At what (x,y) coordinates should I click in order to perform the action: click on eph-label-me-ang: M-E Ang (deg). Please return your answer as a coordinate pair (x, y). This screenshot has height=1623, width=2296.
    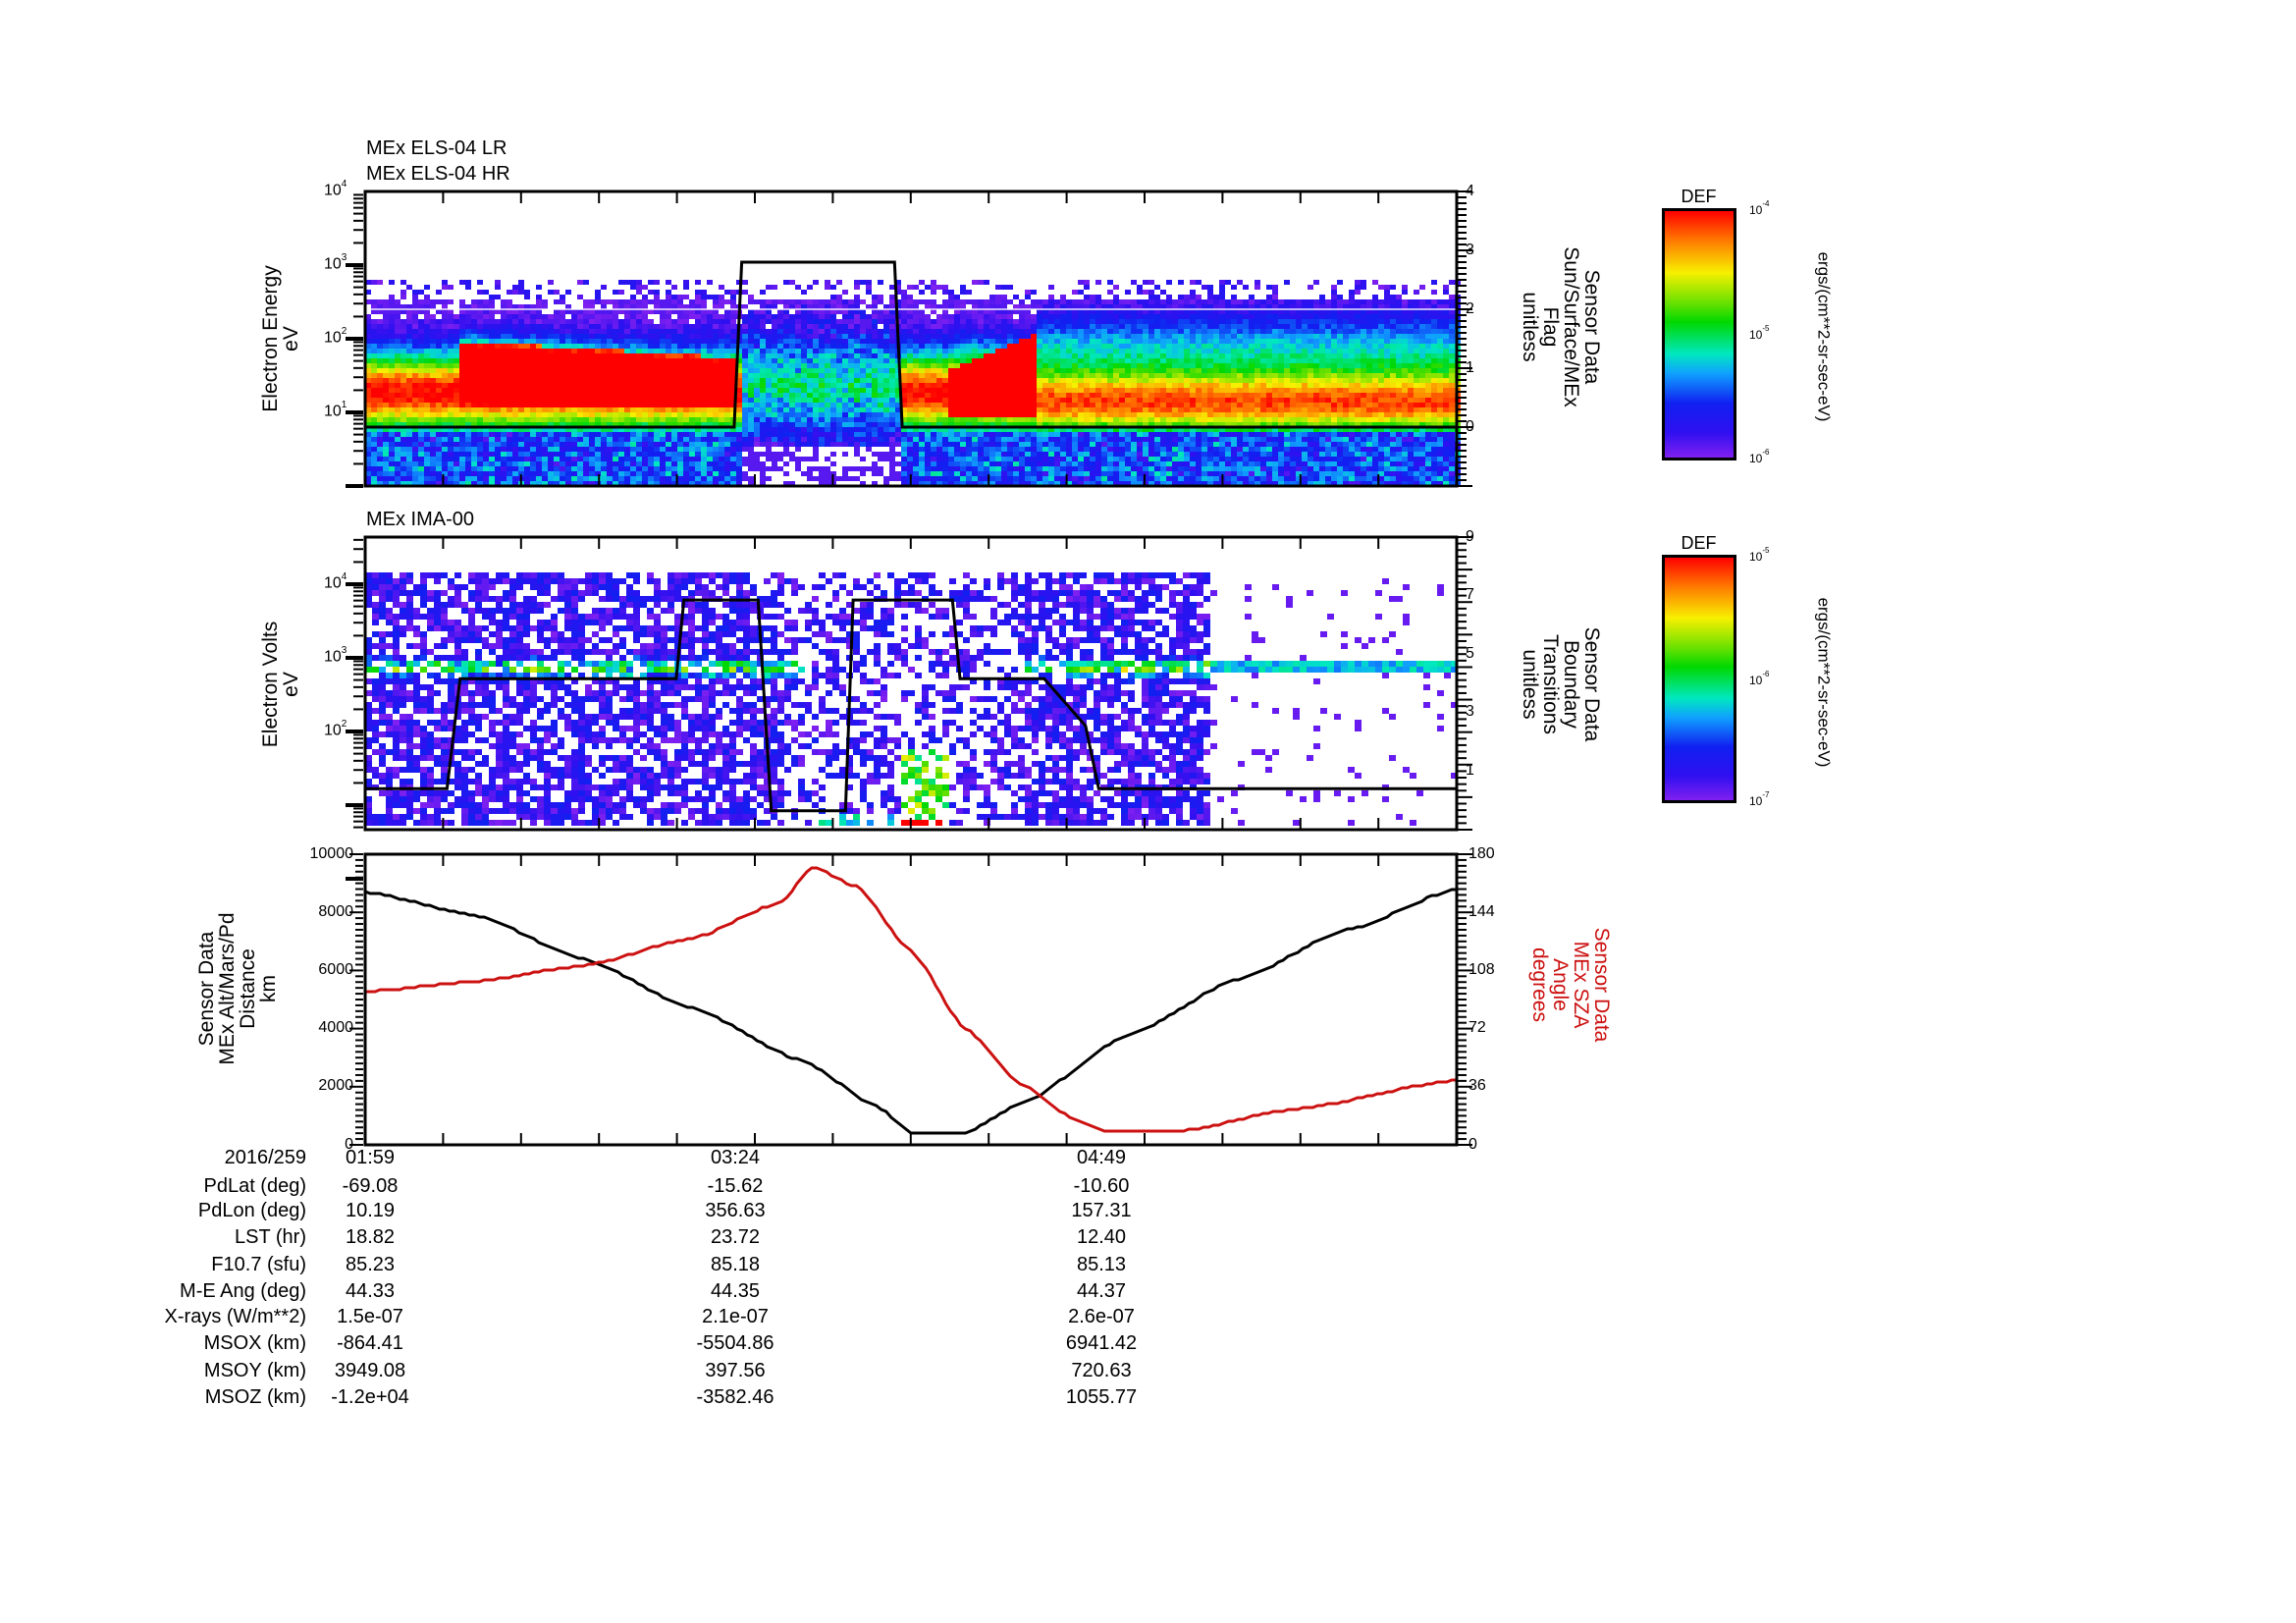
    Looking at the image, I should click on (243, 1291).